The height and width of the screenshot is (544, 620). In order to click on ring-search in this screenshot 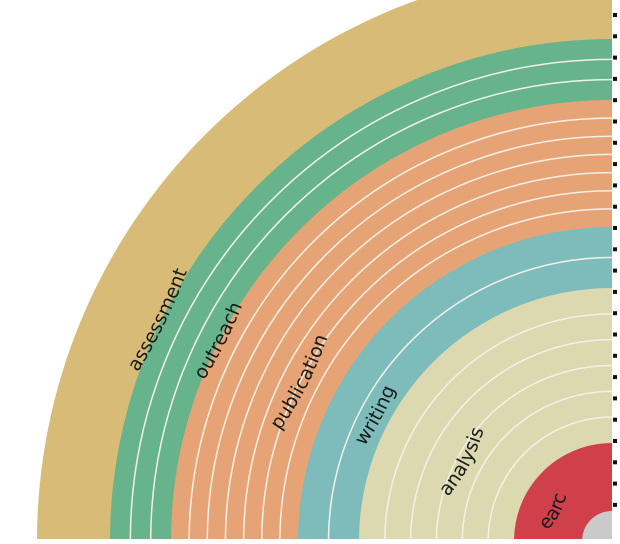, I will do `click(563, 492)`.